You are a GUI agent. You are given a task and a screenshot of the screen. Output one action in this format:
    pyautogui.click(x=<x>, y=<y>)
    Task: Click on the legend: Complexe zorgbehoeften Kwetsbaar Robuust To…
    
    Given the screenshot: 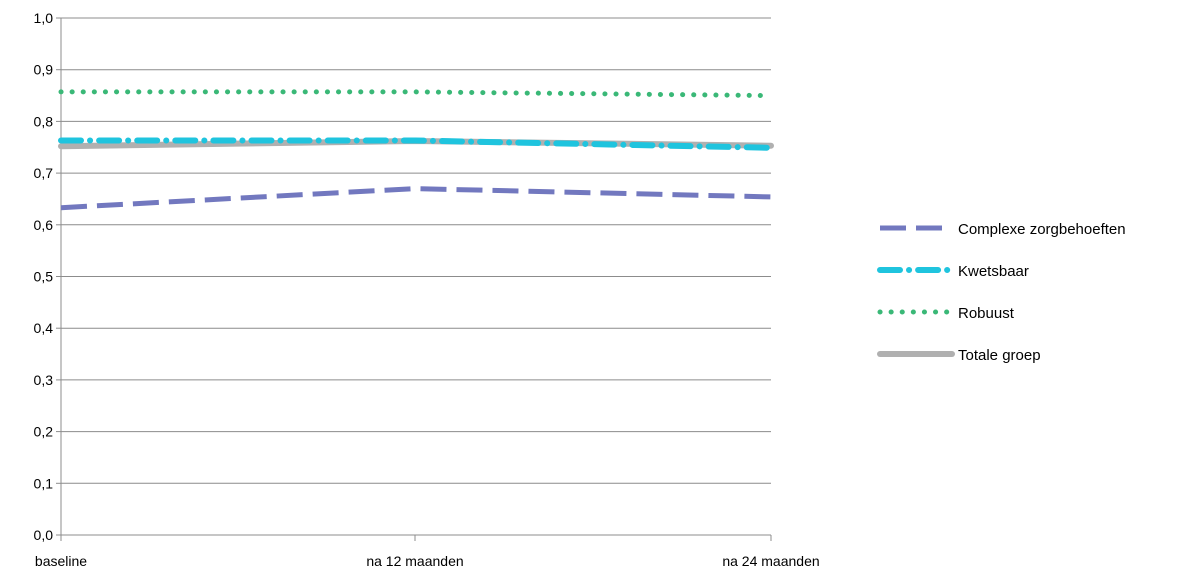 What is the action you would take?
    pyautogui.click(x=1001, y=292)
    